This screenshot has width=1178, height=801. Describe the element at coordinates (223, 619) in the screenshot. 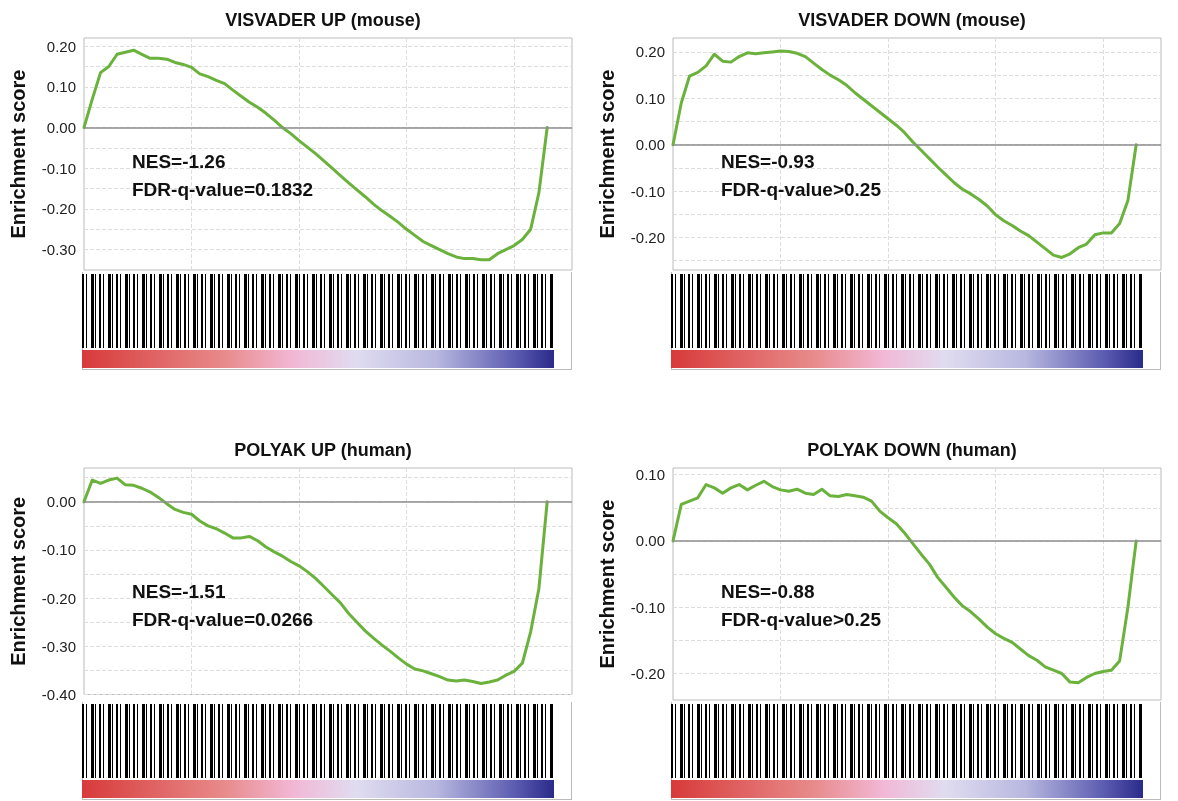

I see `annotation: FDR-q-value=0.0266` at that location.